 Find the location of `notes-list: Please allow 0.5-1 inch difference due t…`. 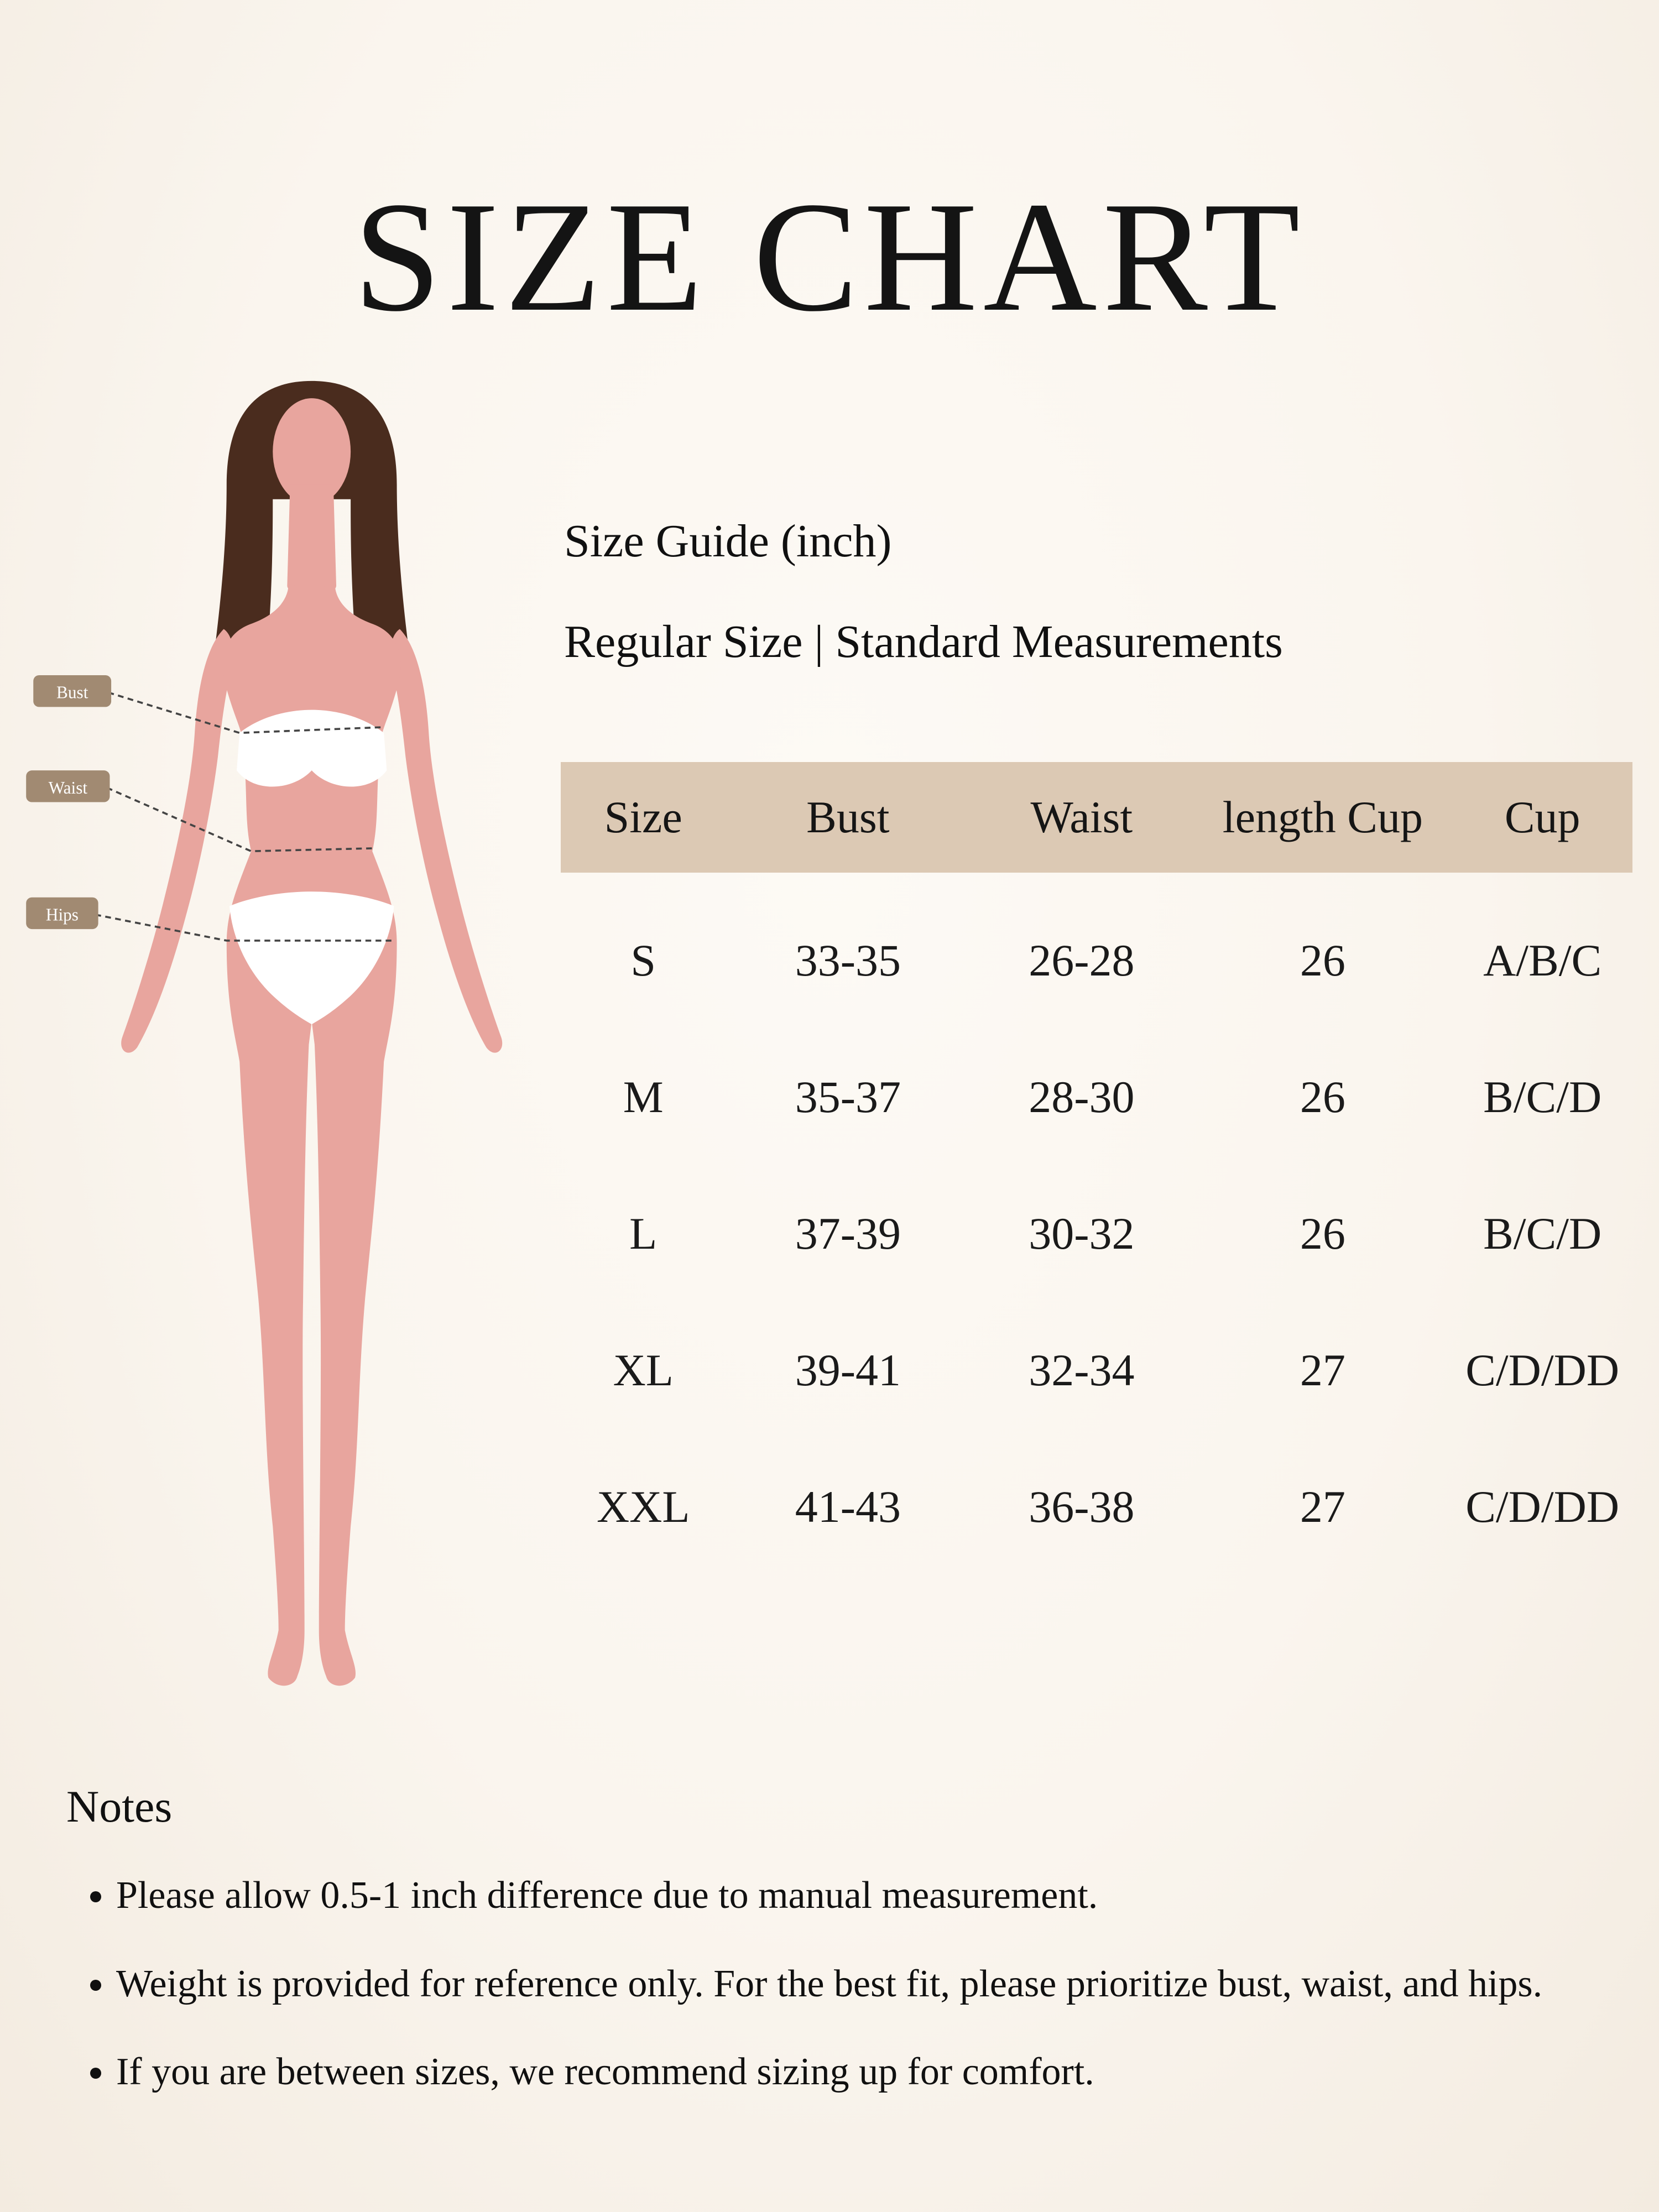

notes-list: Please allow 0.5-1 inch difference due t… is located at coordinates (840, 1984).